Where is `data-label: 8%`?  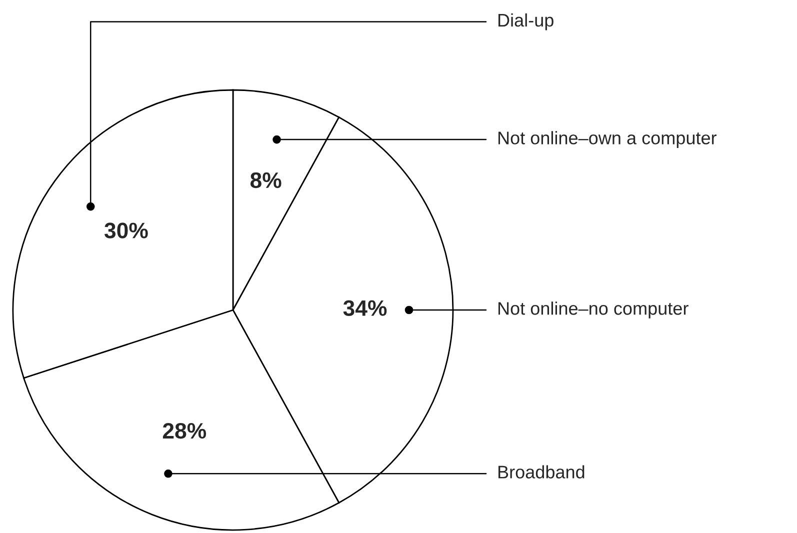
data-label: 8% is located at coordinates (266, 180).